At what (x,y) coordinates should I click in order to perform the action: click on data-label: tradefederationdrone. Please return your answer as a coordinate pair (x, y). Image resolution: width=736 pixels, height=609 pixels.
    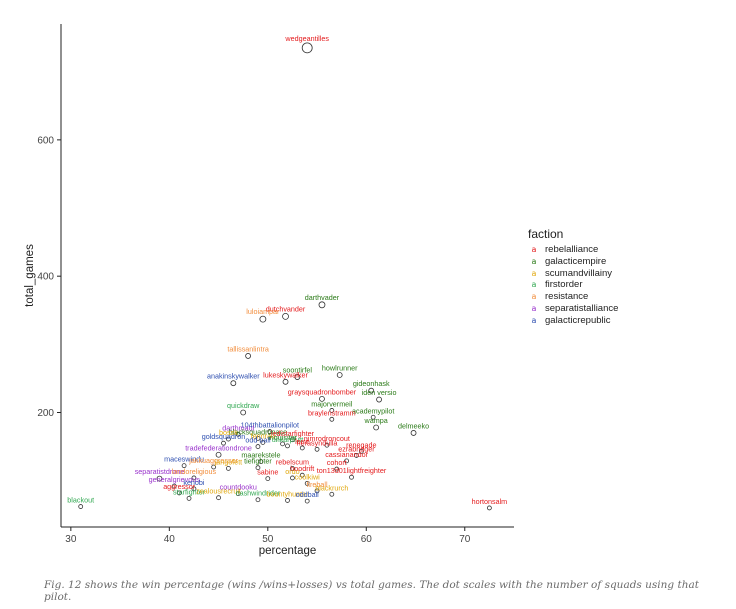
    Looking at the image, I should click on (218, 447).